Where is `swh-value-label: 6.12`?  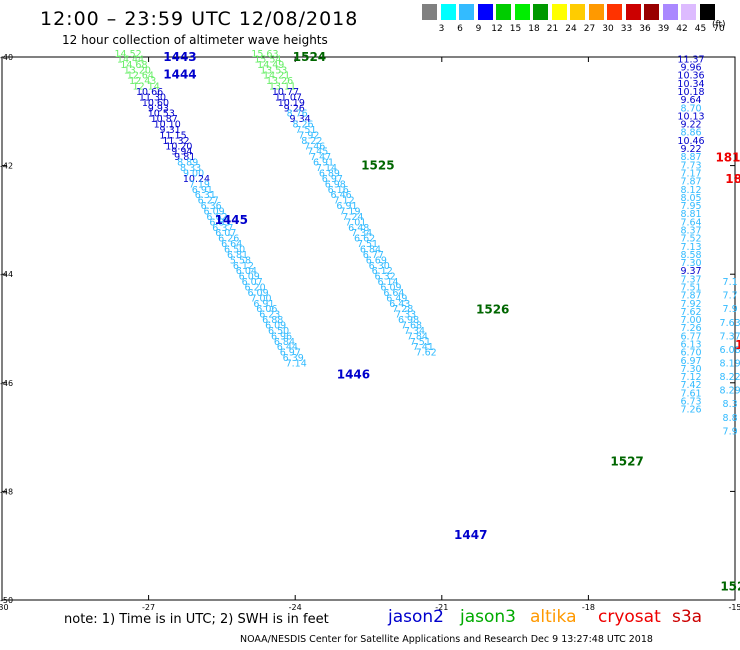
swh-value-label: 6.12 is located at coordinates (243, 266).